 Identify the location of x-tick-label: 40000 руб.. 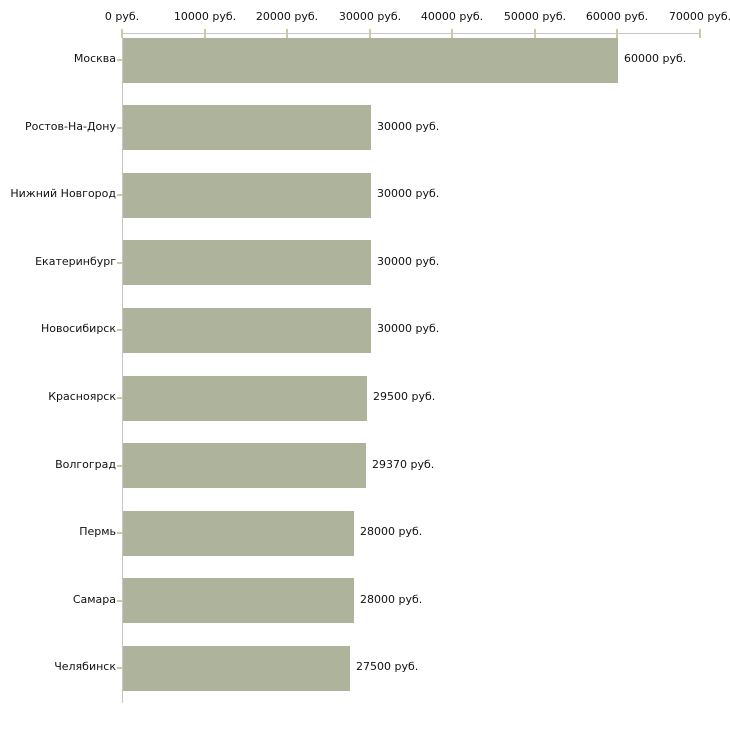
(452, 16).